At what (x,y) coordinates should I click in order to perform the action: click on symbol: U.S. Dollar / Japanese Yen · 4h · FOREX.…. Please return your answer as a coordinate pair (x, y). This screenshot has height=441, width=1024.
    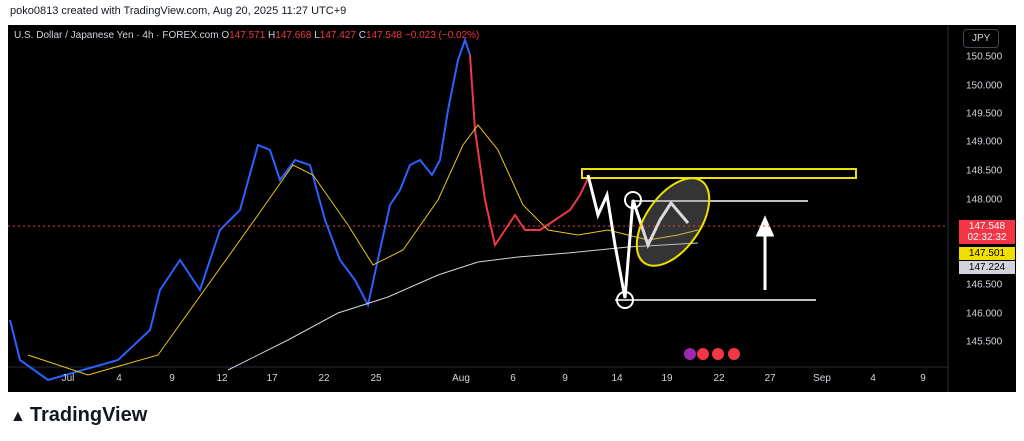
    Looking at the image, I should click on (116, 35).